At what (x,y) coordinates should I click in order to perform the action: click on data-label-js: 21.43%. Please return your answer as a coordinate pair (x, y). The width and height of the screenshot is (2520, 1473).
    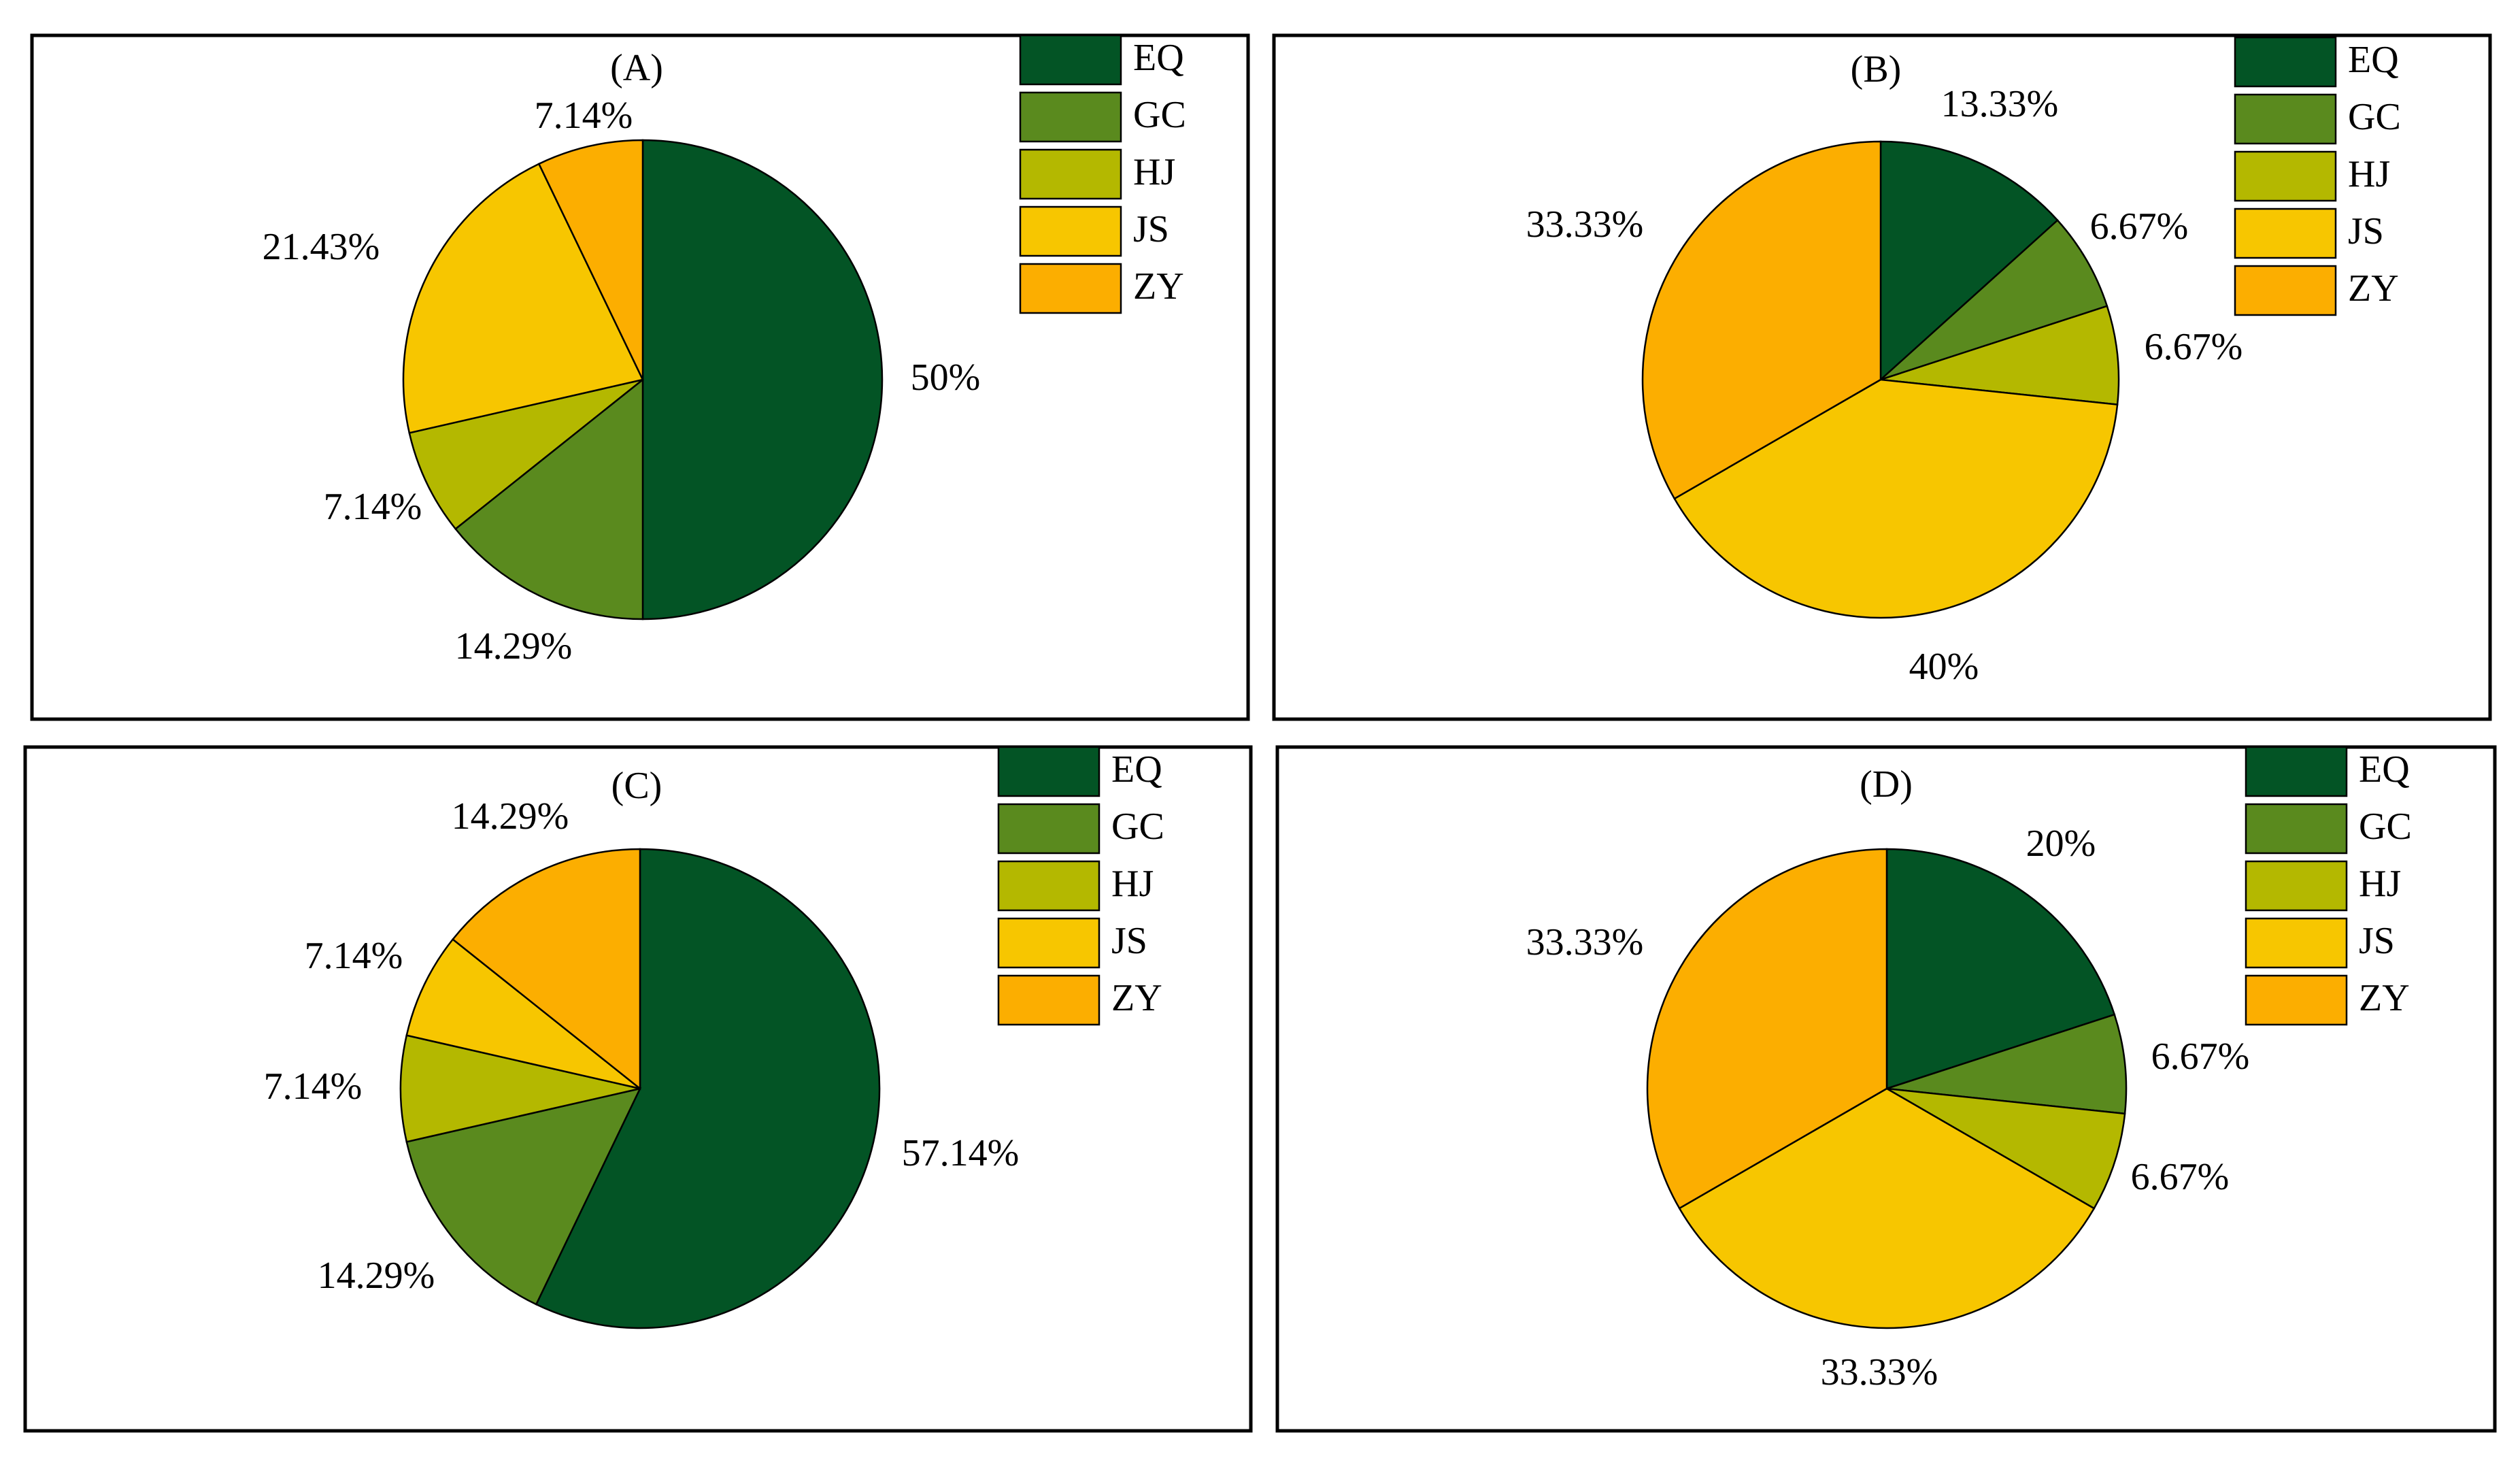
    Looking at the image, I should click on (321, 247).